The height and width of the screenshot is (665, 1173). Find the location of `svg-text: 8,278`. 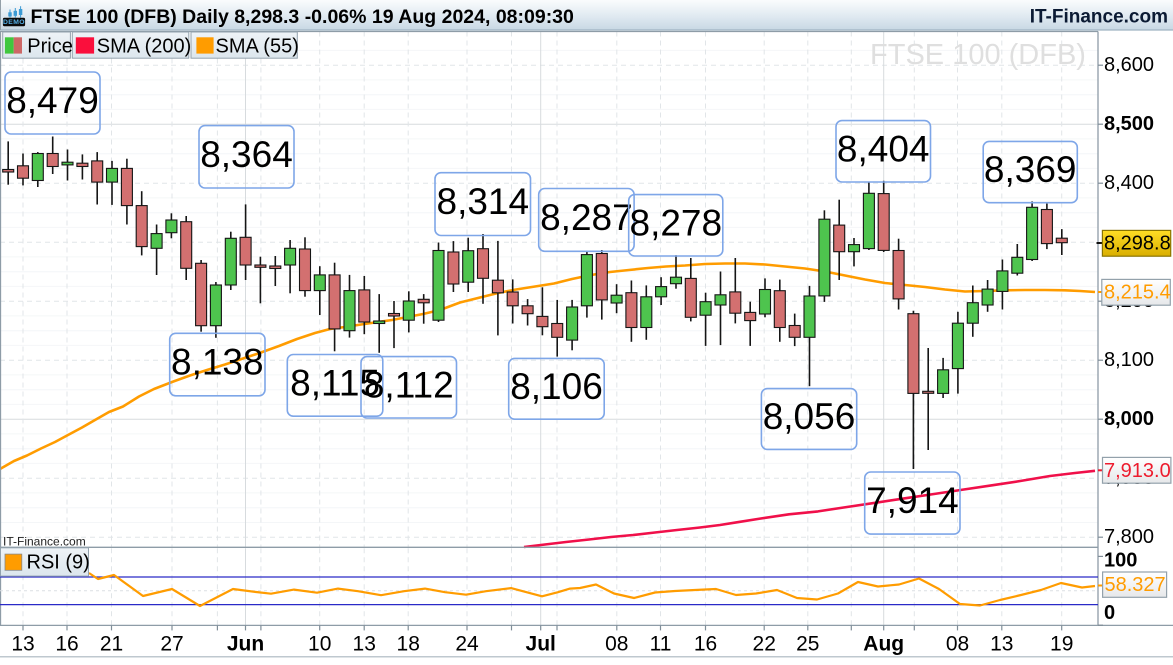

svg-text: 8,278 is located at coordinates (676, 222).